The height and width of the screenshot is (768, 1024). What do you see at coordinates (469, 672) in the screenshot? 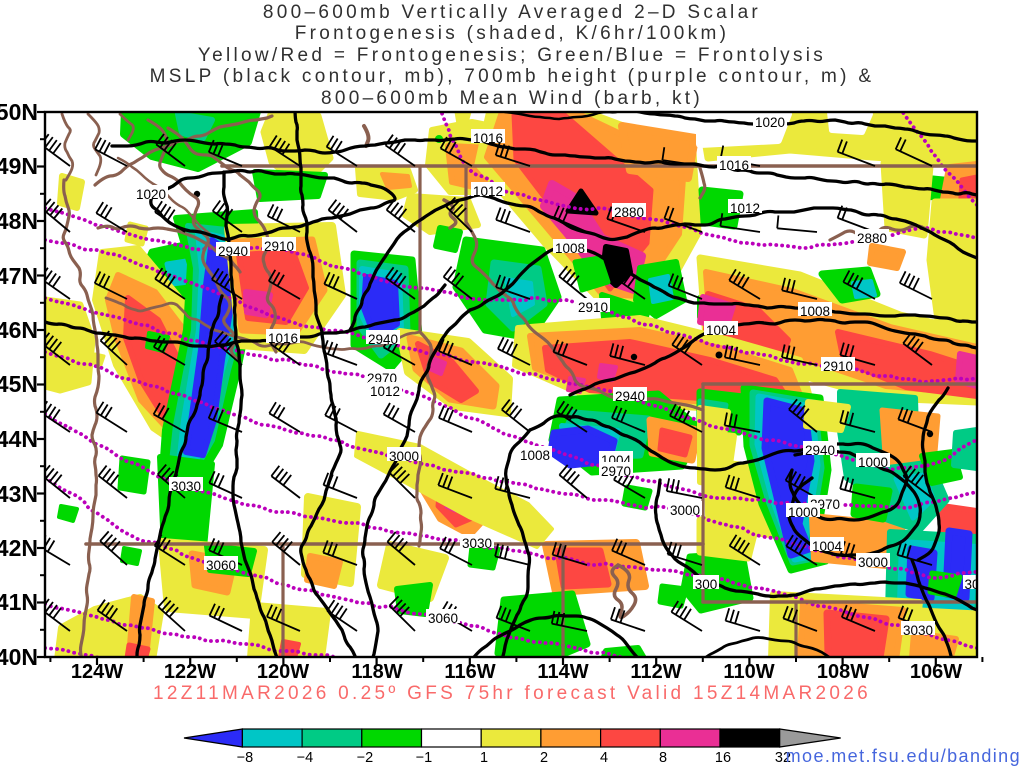
I see `svg-text: 116W` at bounding box center [469, 672].